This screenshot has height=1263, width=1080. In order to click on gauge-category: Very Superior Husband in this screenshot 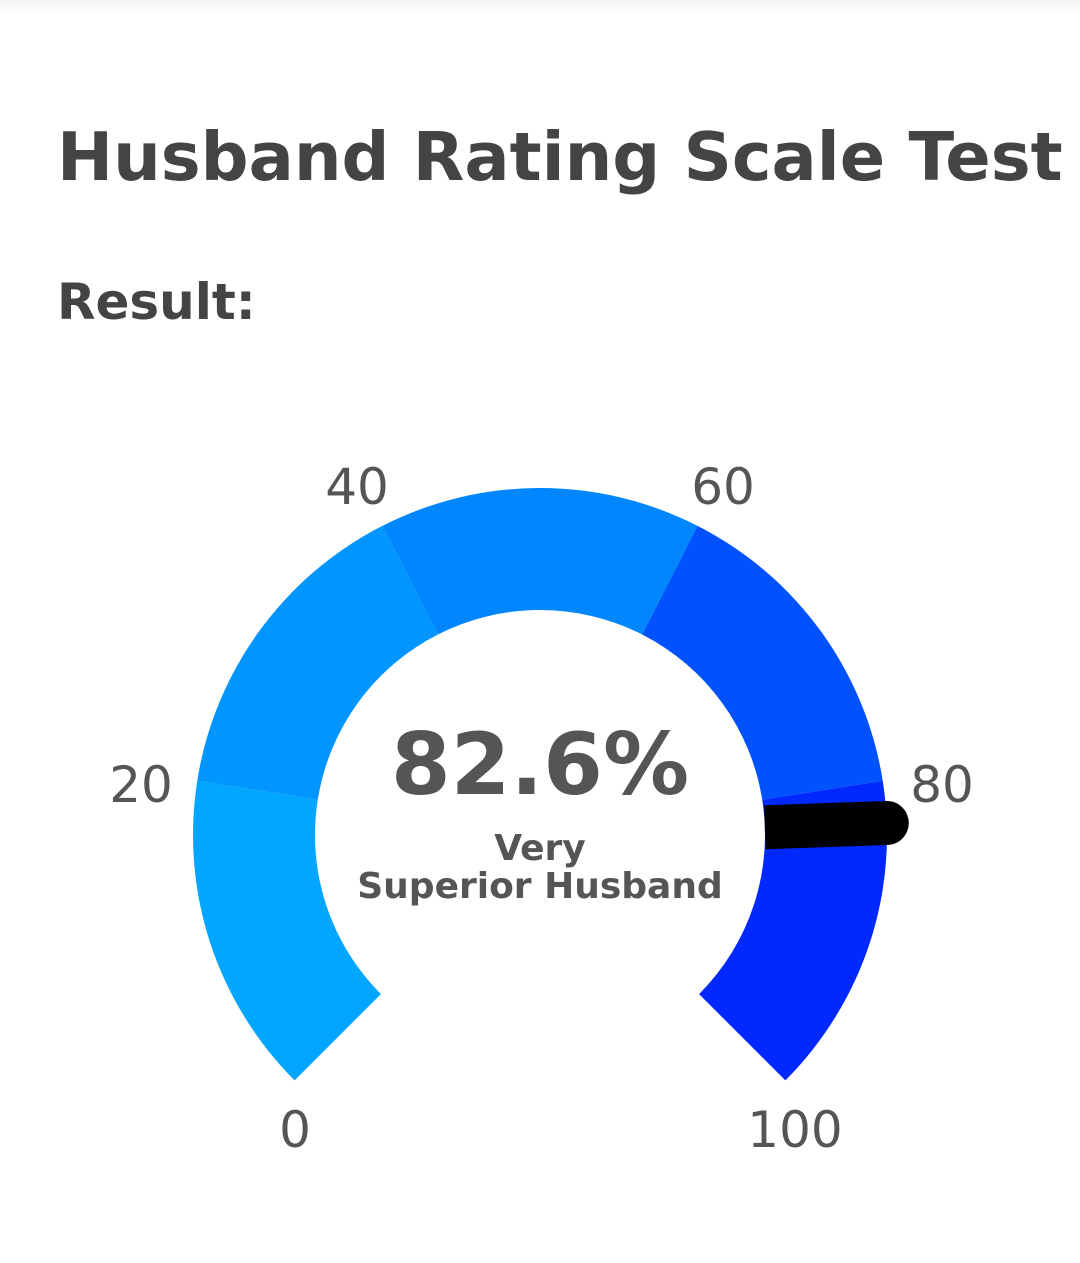, I will do `click(540, 868)`.